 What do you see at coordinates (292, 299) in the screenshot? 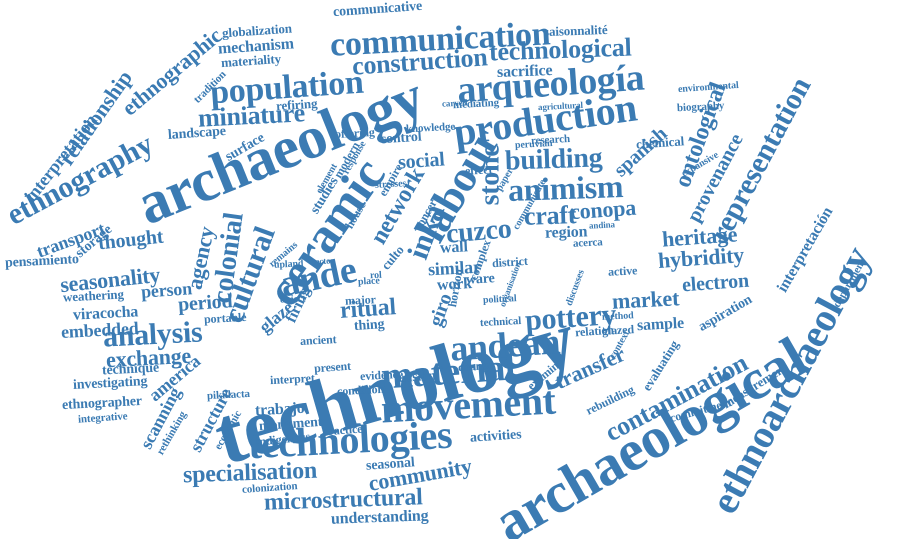
I see `word-object: object` at bounding box center [292, 299].